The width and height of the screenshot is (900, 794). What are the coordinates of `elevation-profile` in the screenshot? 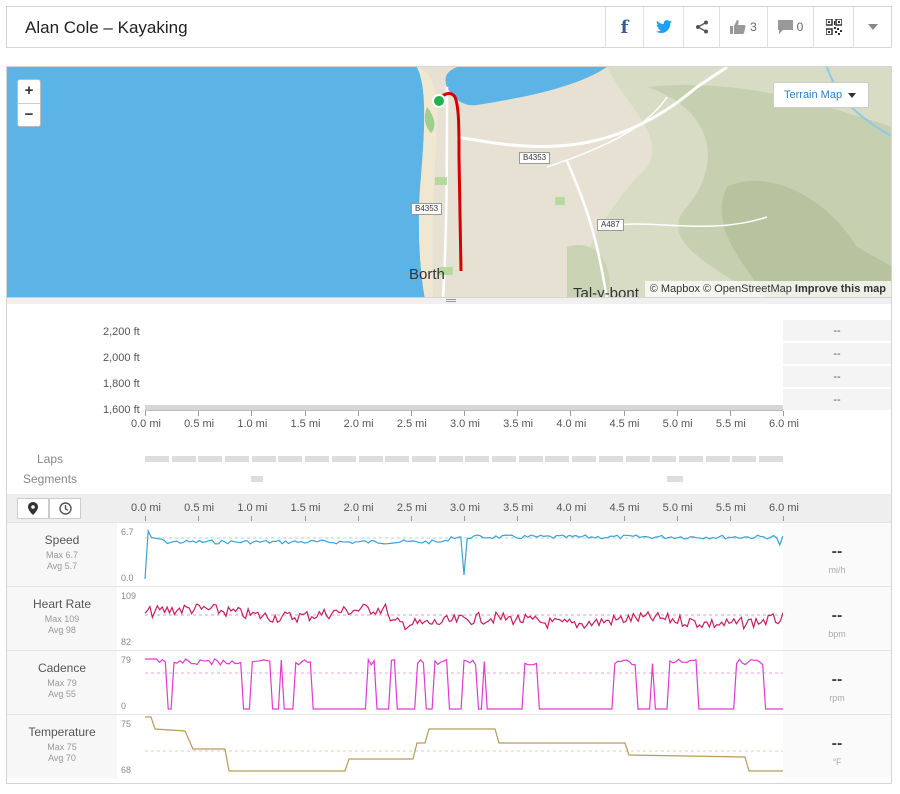 It's located at (464, 408).